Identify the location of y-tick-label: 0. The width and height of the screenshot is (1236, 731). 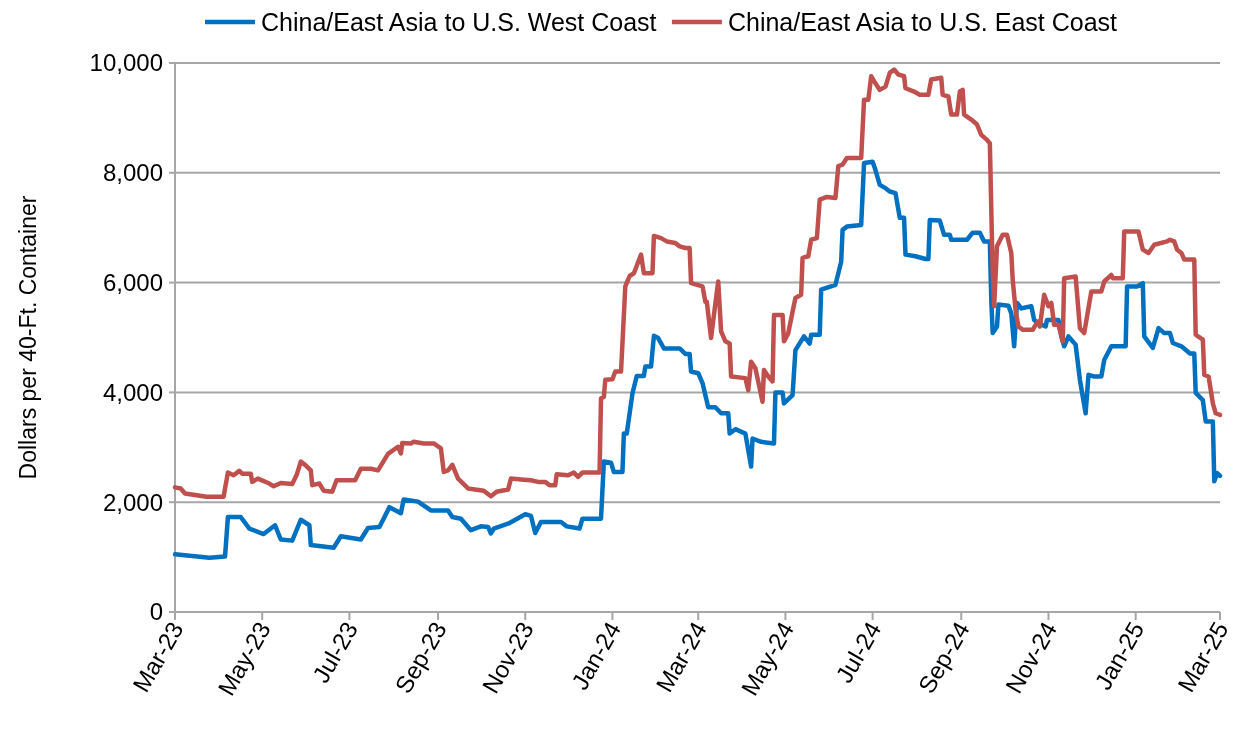
(156, 612).